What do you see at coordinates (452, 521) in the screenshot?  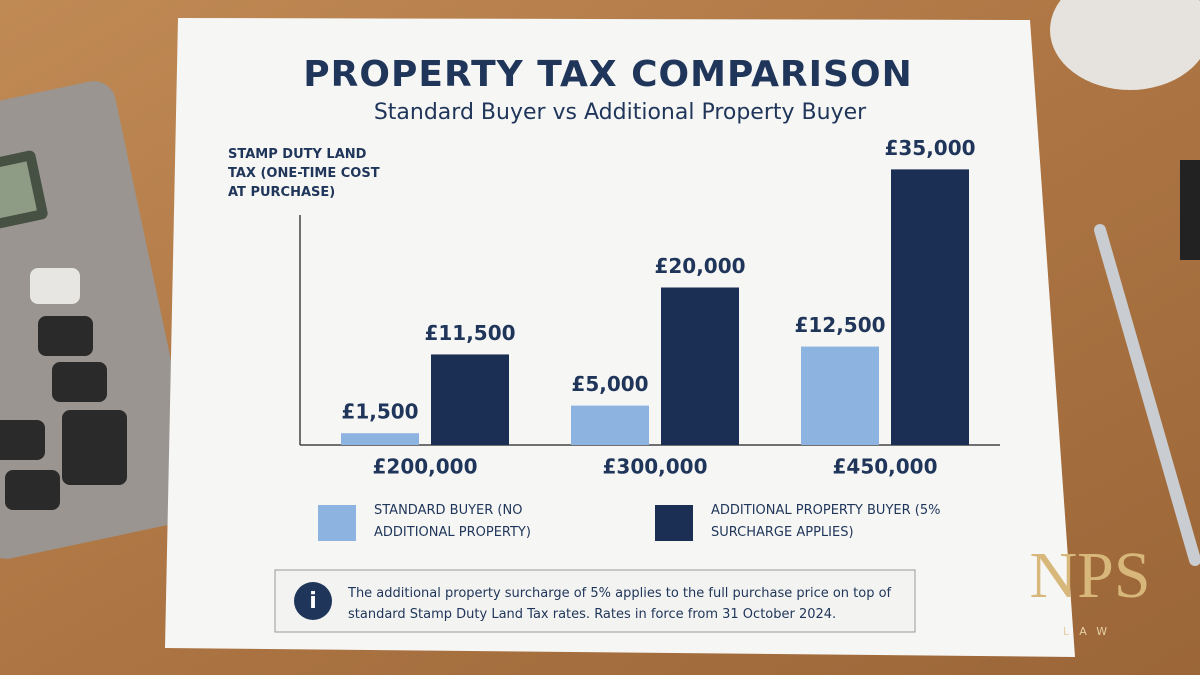 I see `legend-label: STANDARD BUYER (NO ADDITIONAL PROPERTY)` at bounding box center [452, 521].